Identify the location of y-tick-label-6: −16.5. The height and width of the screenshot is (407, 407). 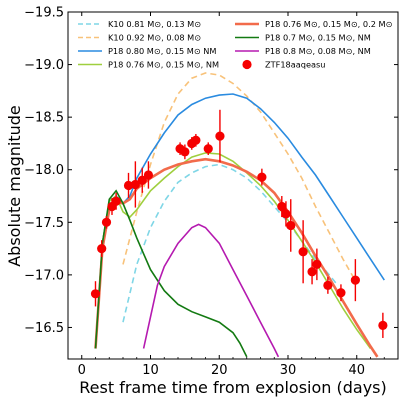
(44, 328).